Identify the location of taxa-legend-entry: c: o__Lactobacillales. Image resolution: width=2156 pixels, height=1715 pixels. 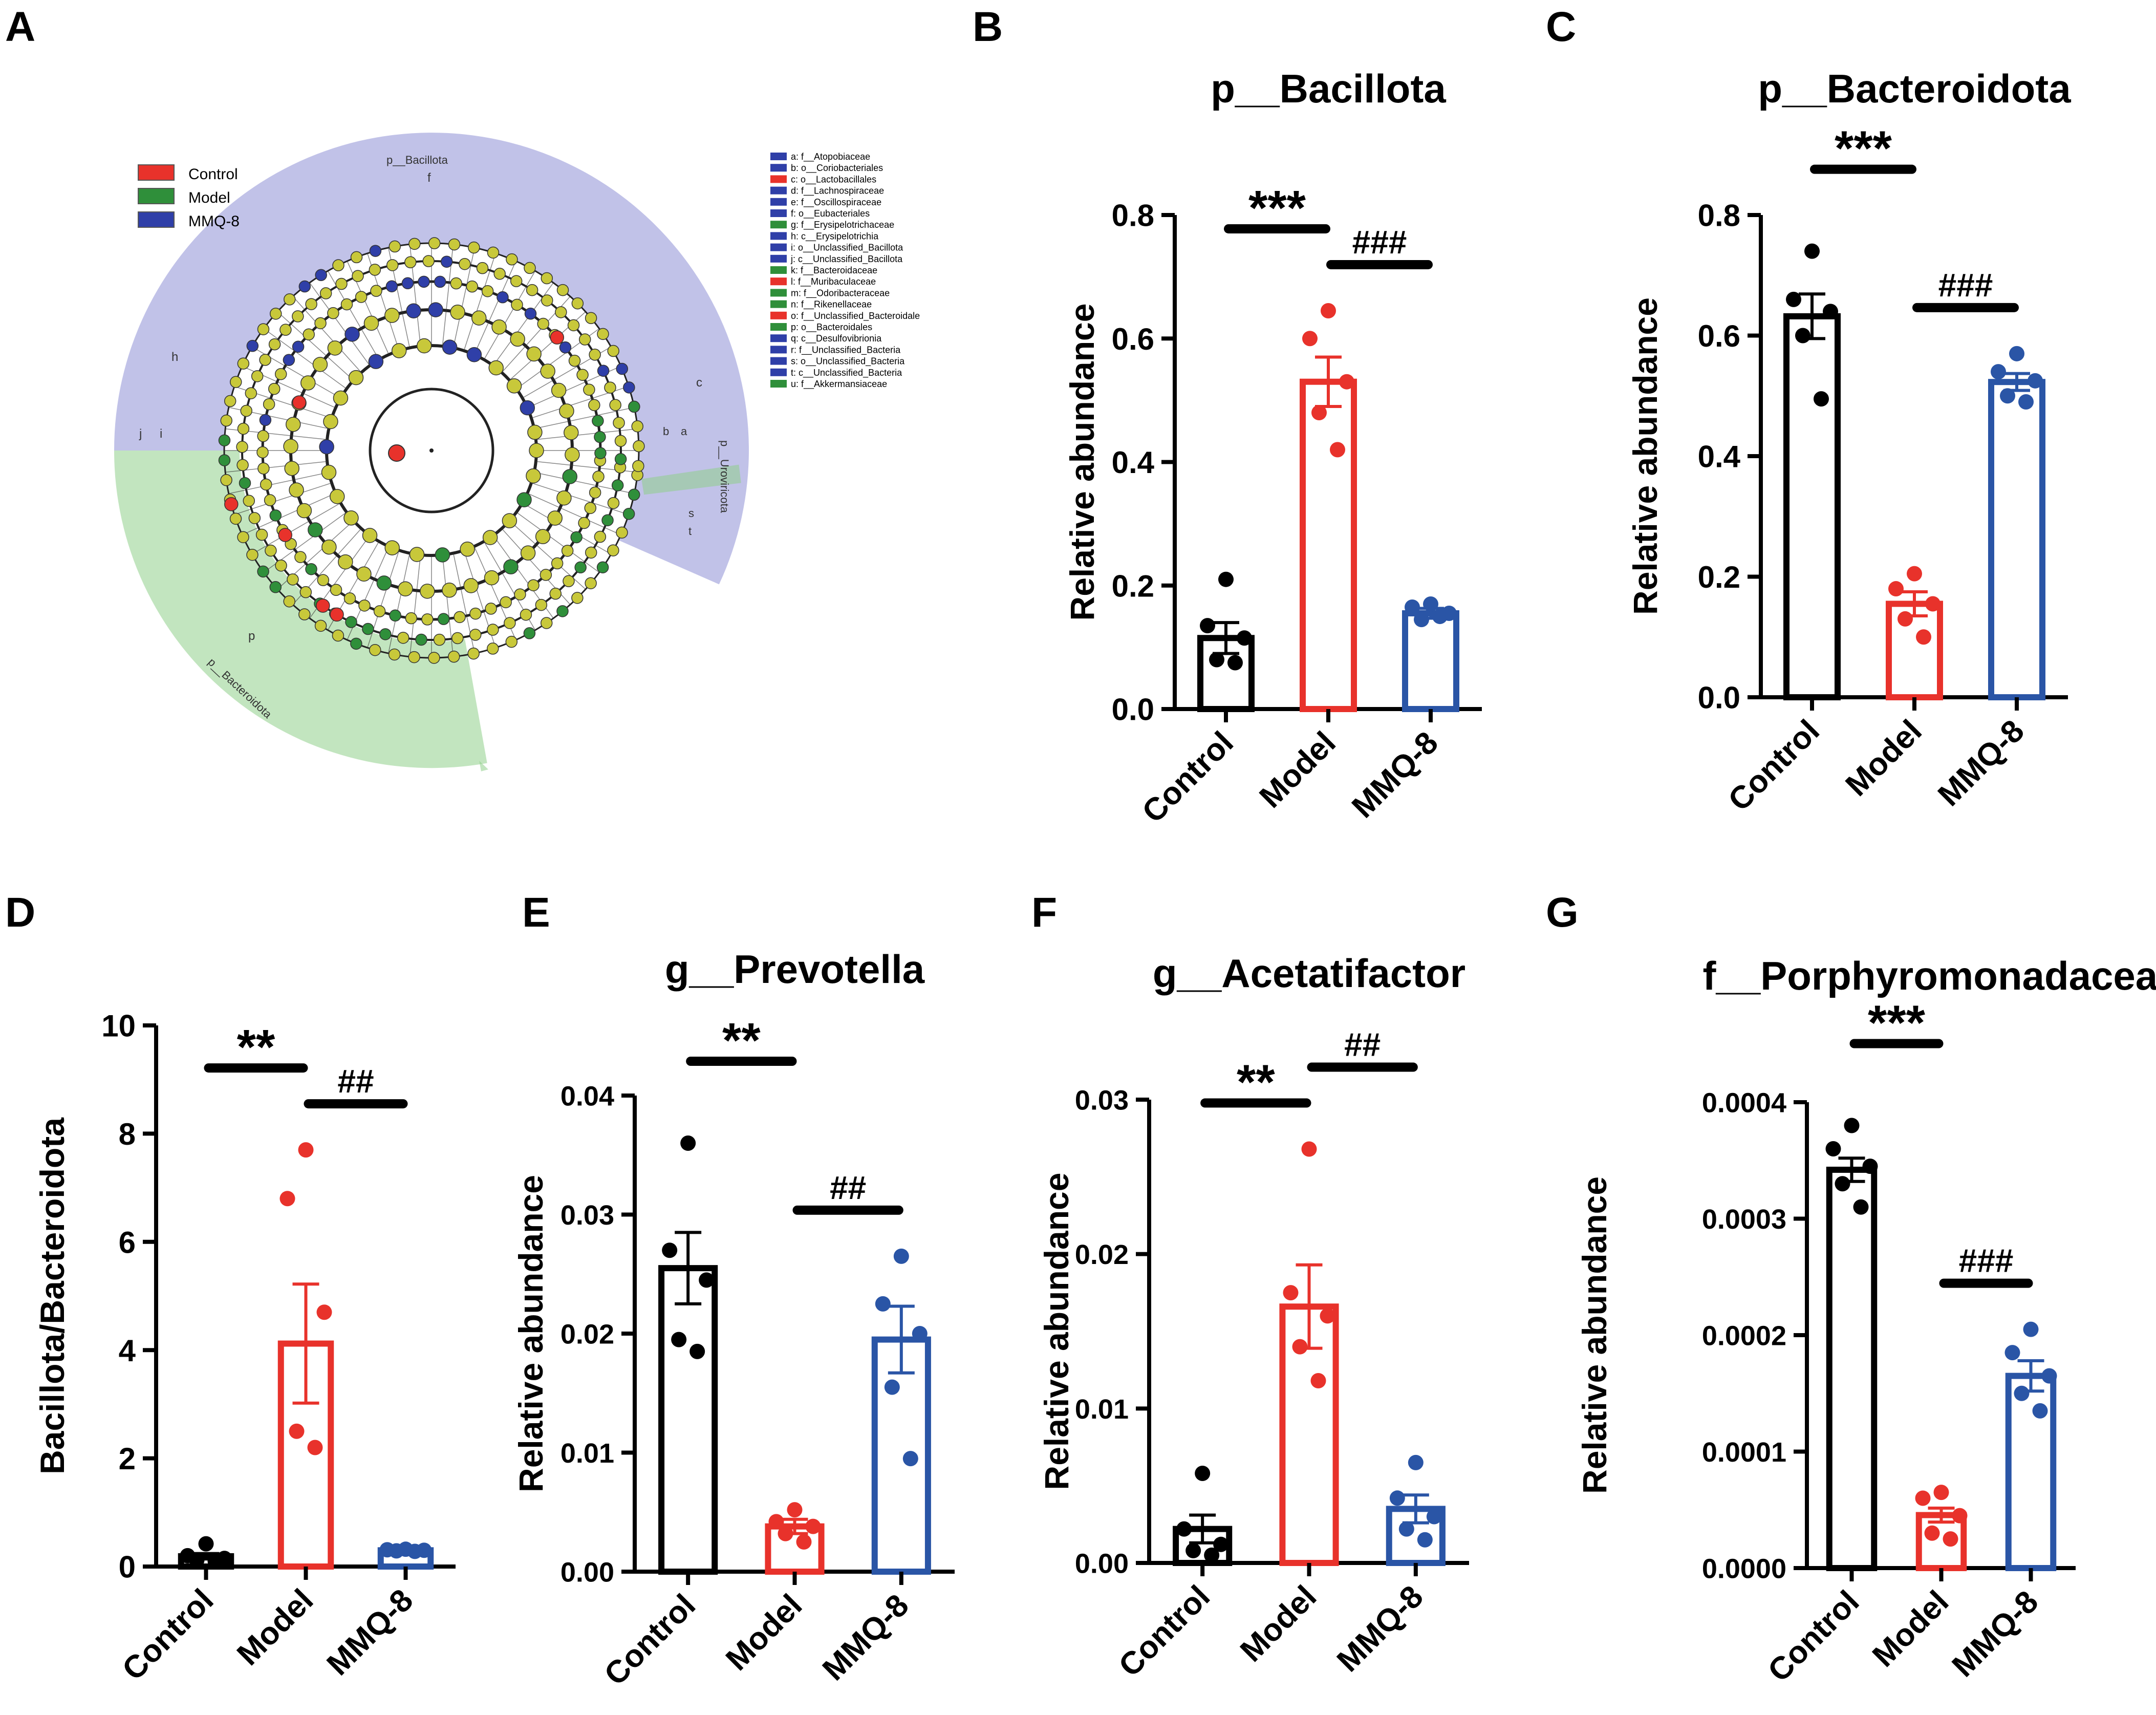
(834, 179).